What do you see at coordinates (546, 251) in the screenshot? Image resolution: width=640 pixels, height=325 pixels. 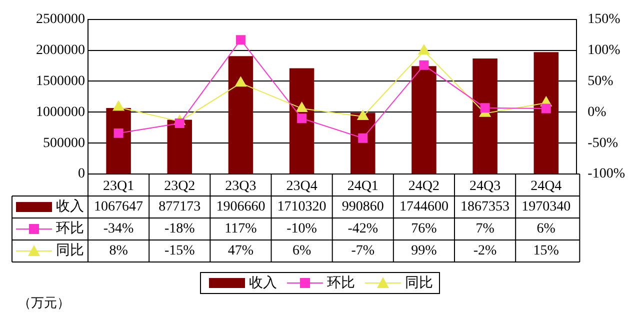 I see `data-label: 15%` at bounding box center [546, 251].